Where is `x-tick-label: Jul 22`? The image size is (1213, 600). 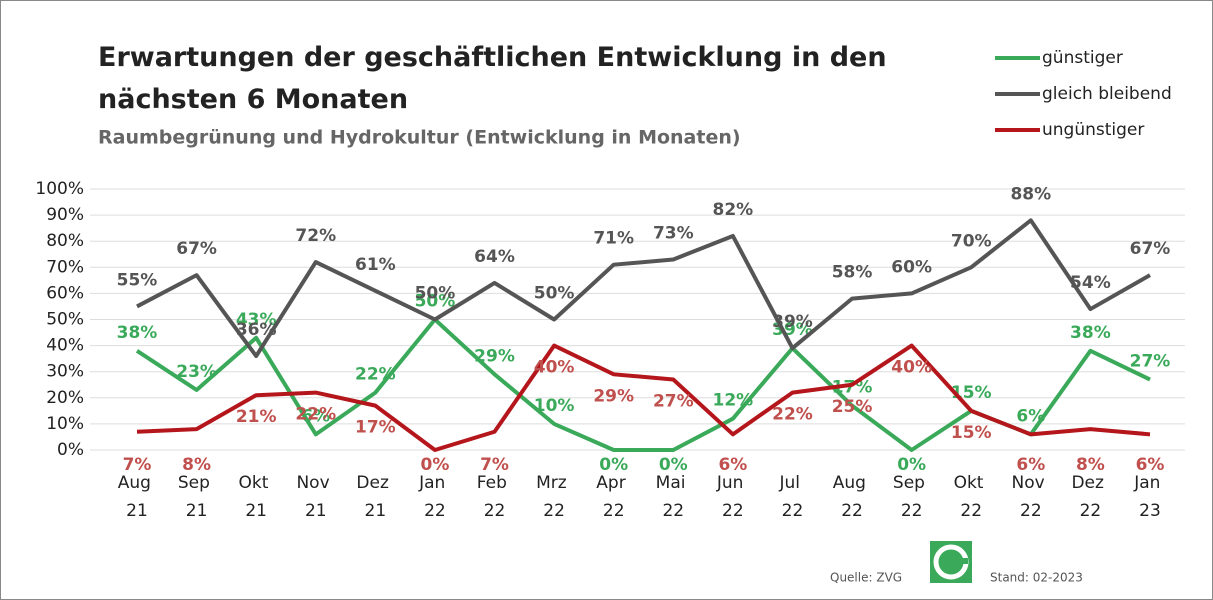 x-tick-label: Jul 22 is located at coordinates (792, 497).